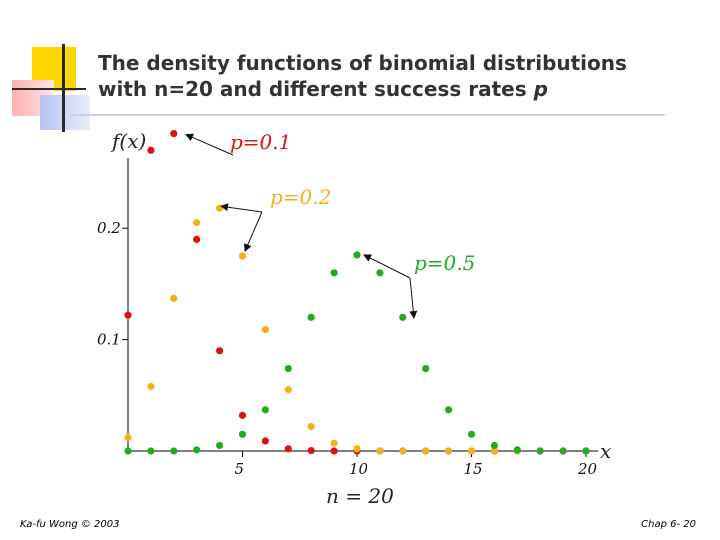  Describe the element at coordinates (70, 524) in the screenshot. I see `footer-credit: Ka-fu Wong © 2003` at that location.